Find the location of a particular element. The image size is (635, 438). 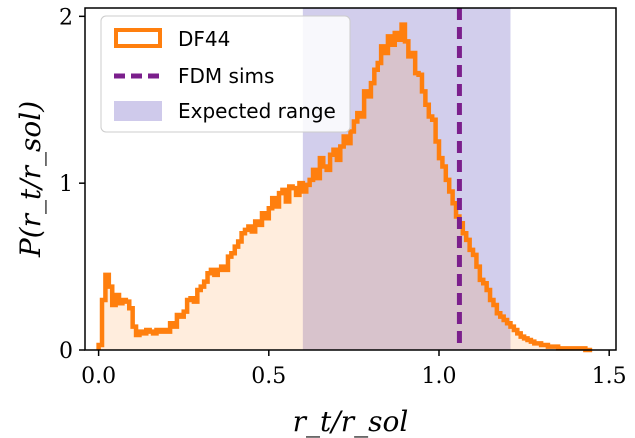

x-axis-label: r_t/r_sol is located at coordinates (351, 421).